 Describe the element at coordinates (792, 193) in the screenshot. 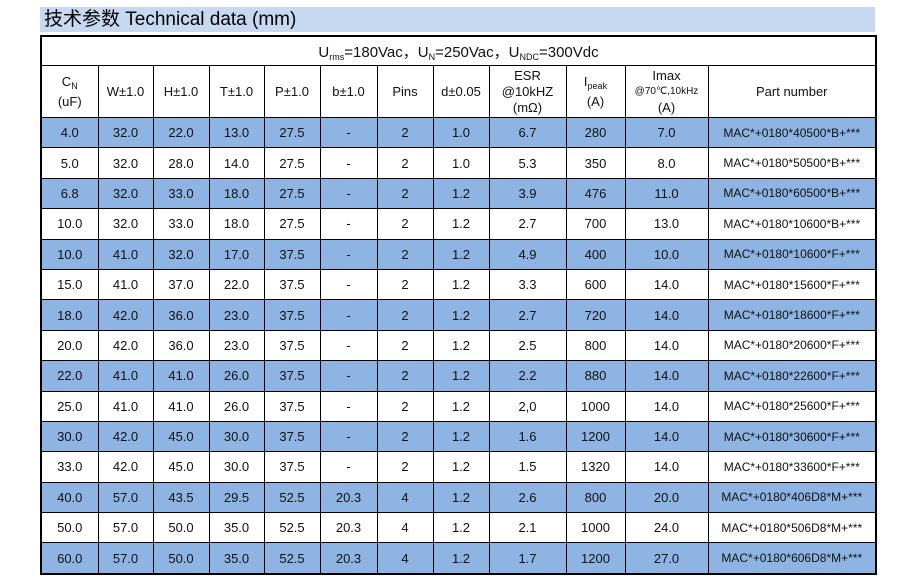

I see `part-number-cell: MAC*+0180*60500*B+***` at that location.